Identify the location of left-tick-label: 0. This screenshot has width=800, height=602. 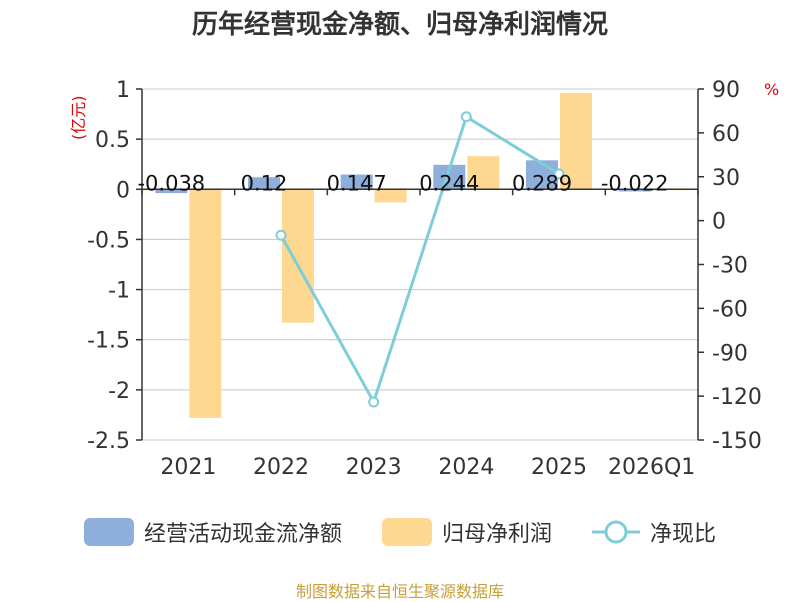
(123, 190).